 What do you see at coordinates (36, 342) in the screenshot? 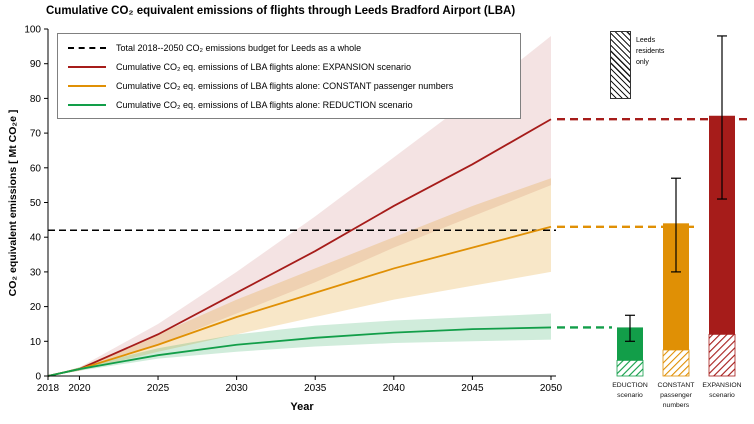
I see `y-tick-label: 10` at bounding box center [36, 342].